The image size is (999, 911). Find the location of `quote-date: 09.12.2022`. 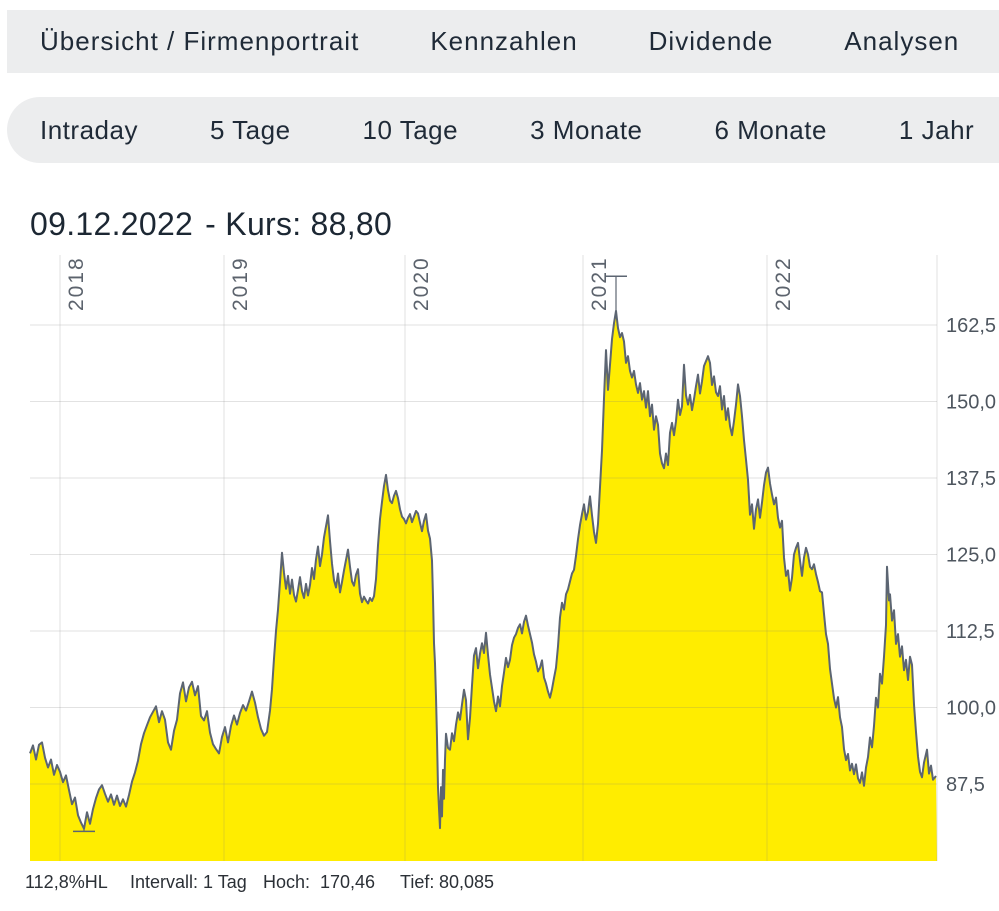

quote-date: 09.12.2022 is located at coordinates (112, 224).